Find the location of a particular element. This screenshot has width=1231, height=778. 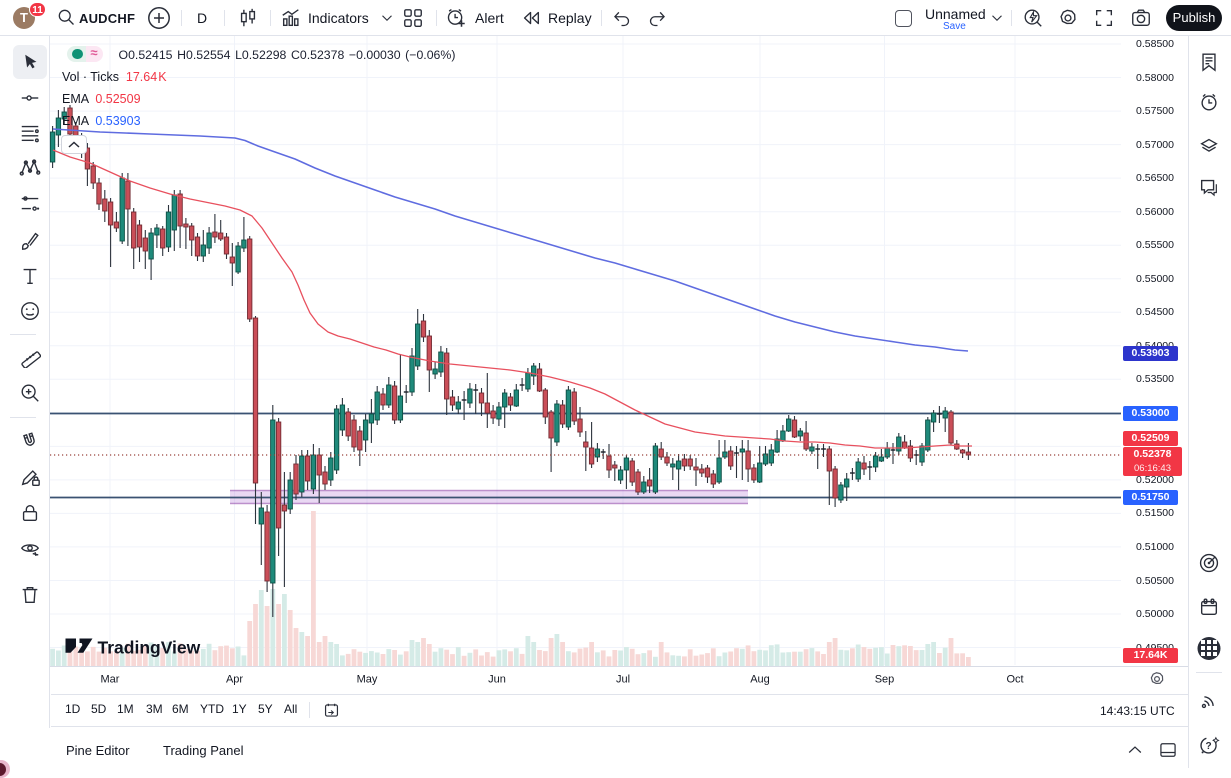

svg-text: TradingView is located at coordinates (149, 648).